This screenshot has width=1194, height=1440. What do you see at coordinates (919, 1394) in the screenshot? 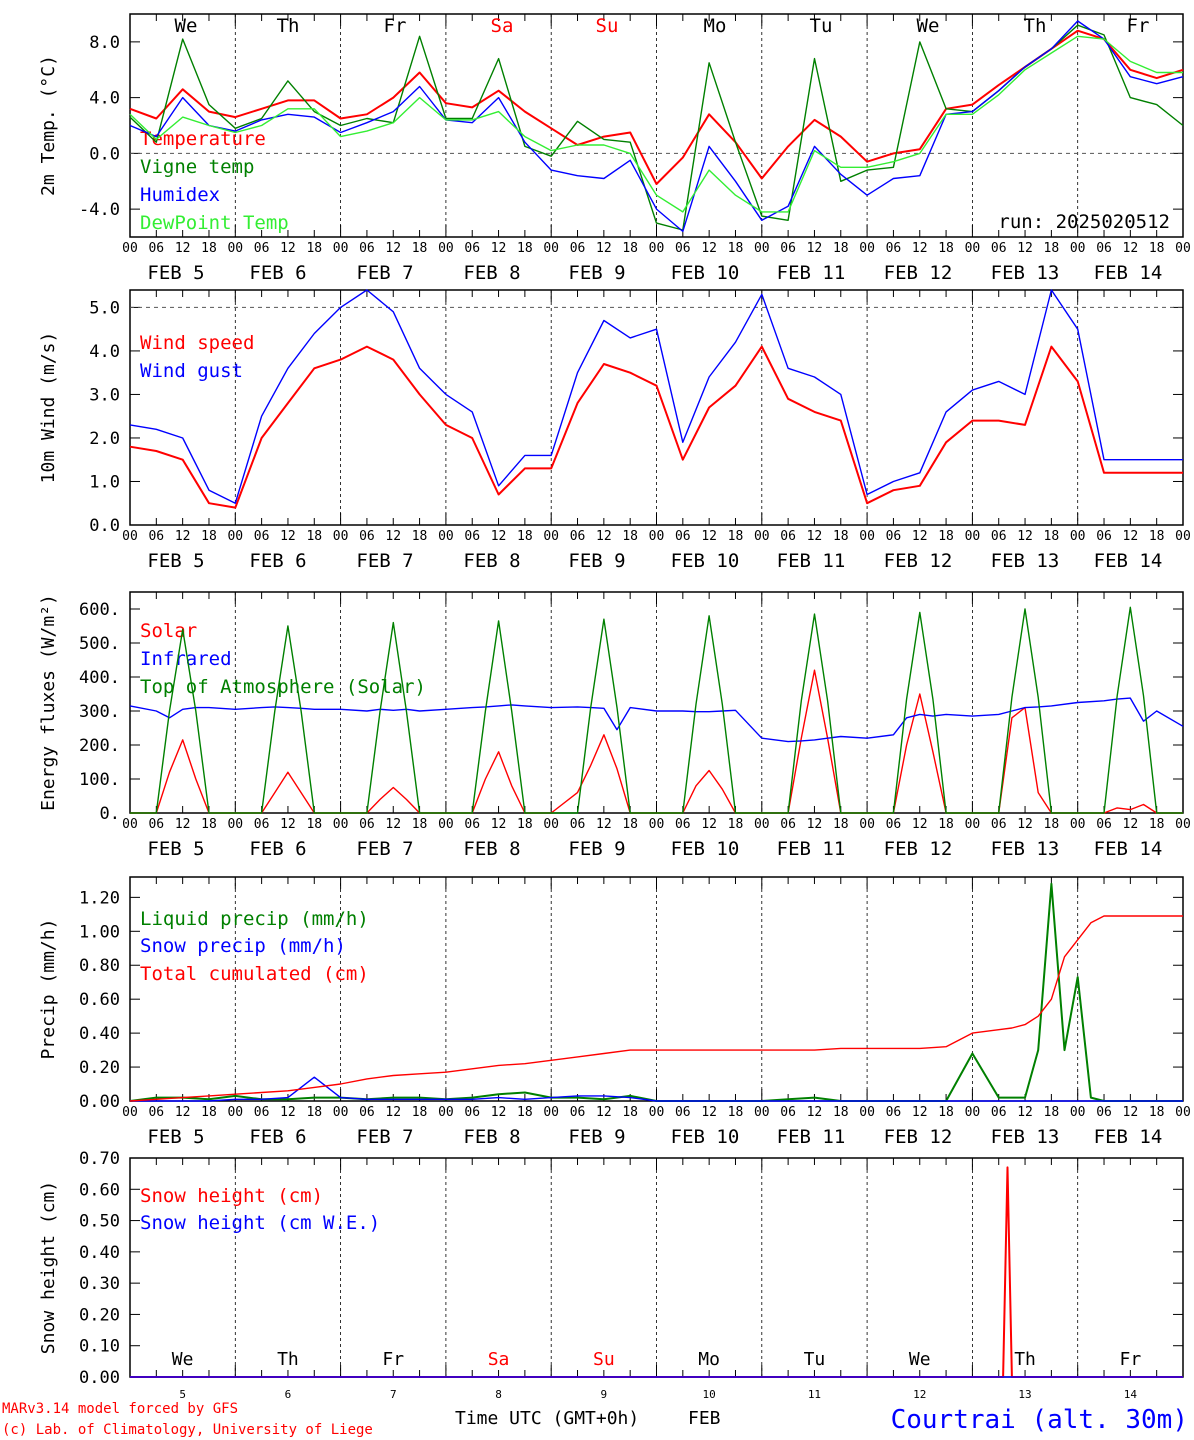
I see `day-number-label: 12` at bounding box center [919, 1394].